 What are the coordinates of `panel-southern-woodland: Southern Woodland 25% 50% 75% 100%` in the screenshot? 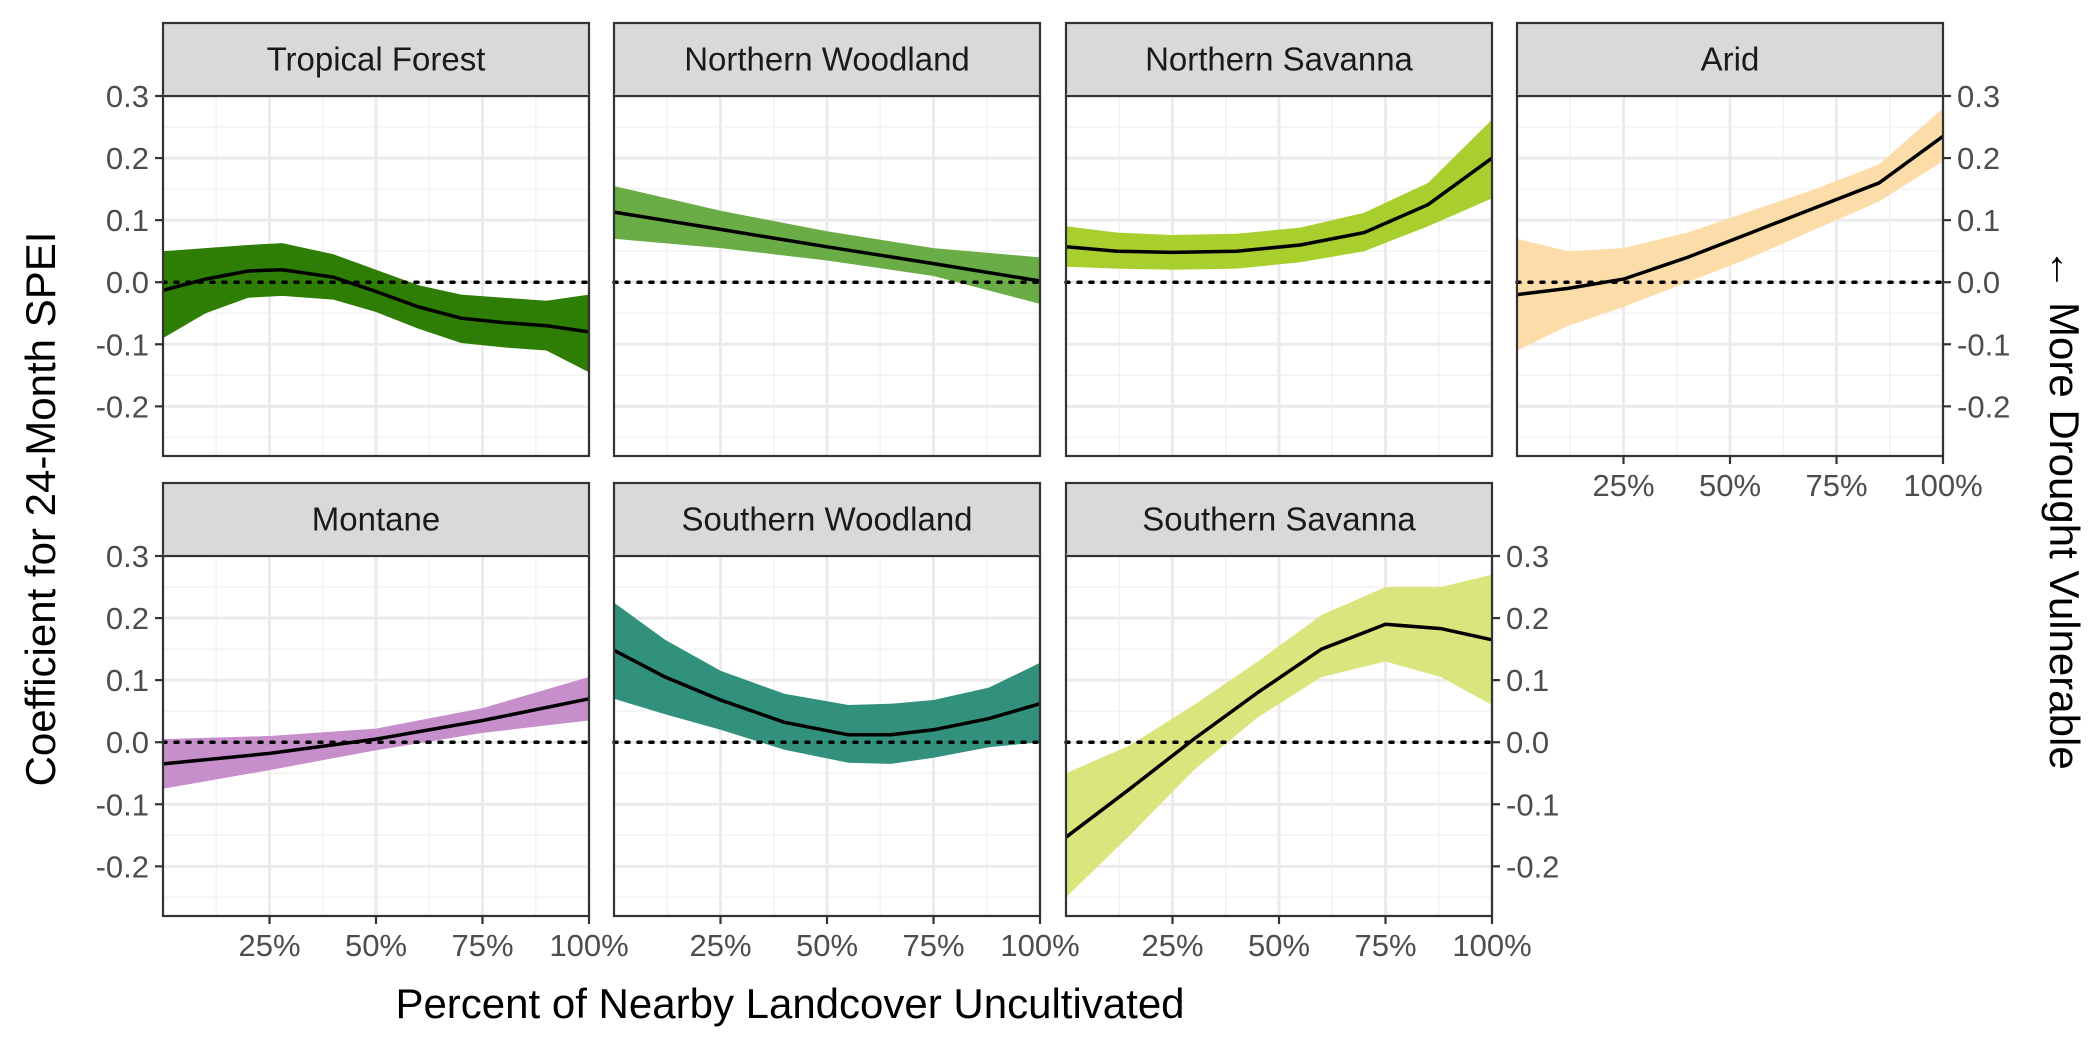 It's located at (846, 722).